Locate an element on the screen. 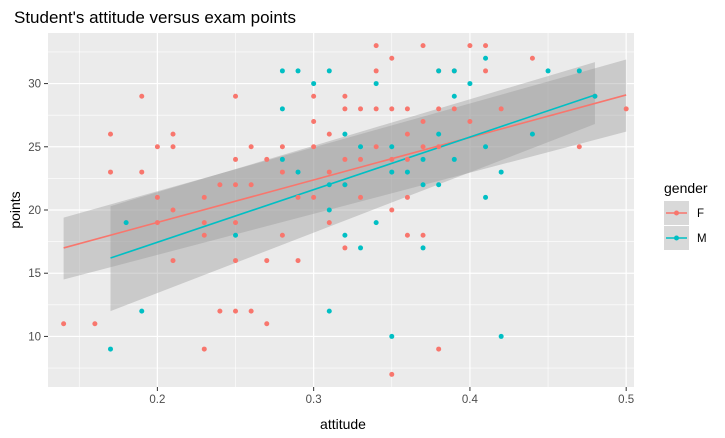 This screenshot has height=438, width=725. legend-label-f: F is located at coordinates (700, 214).